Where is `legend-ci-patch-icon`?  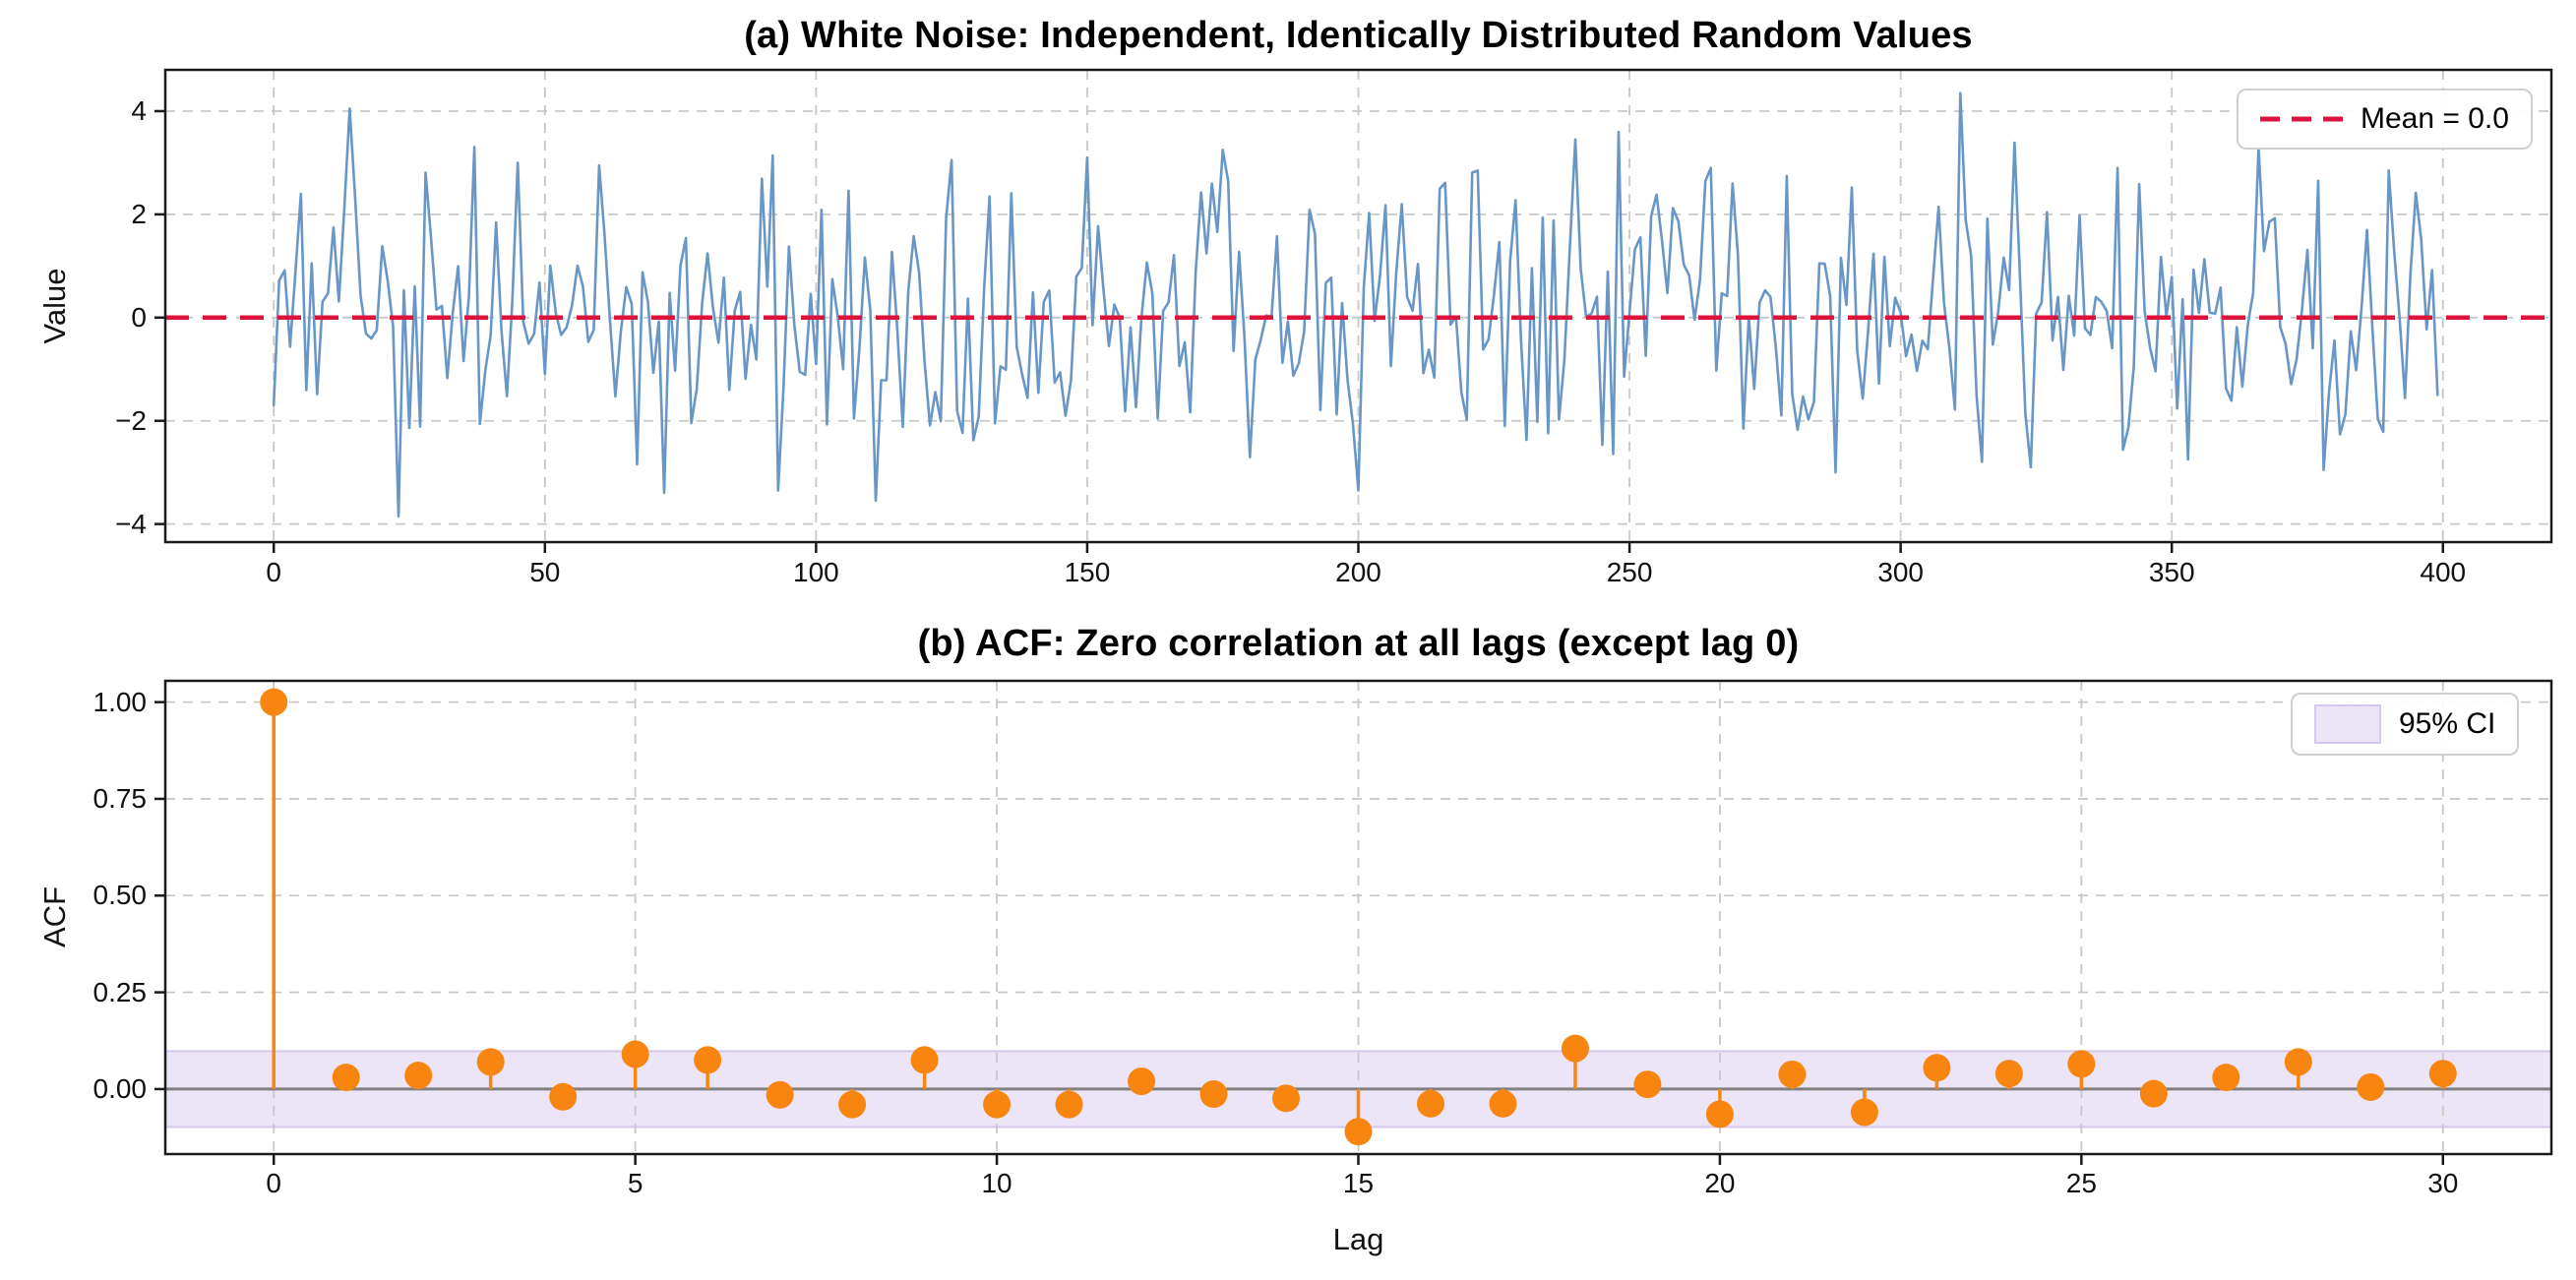 legend-ci-patch-icon is located at coordinates (2347, 724).